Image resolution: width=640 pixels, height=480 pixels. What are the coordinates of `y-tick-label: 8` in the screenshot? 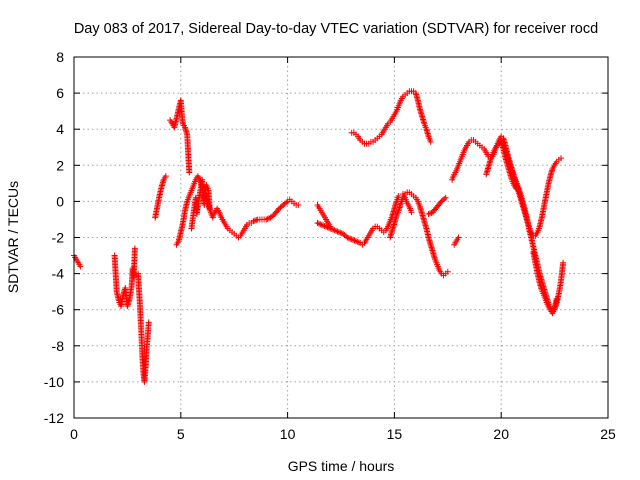 It's located at (60, 57).